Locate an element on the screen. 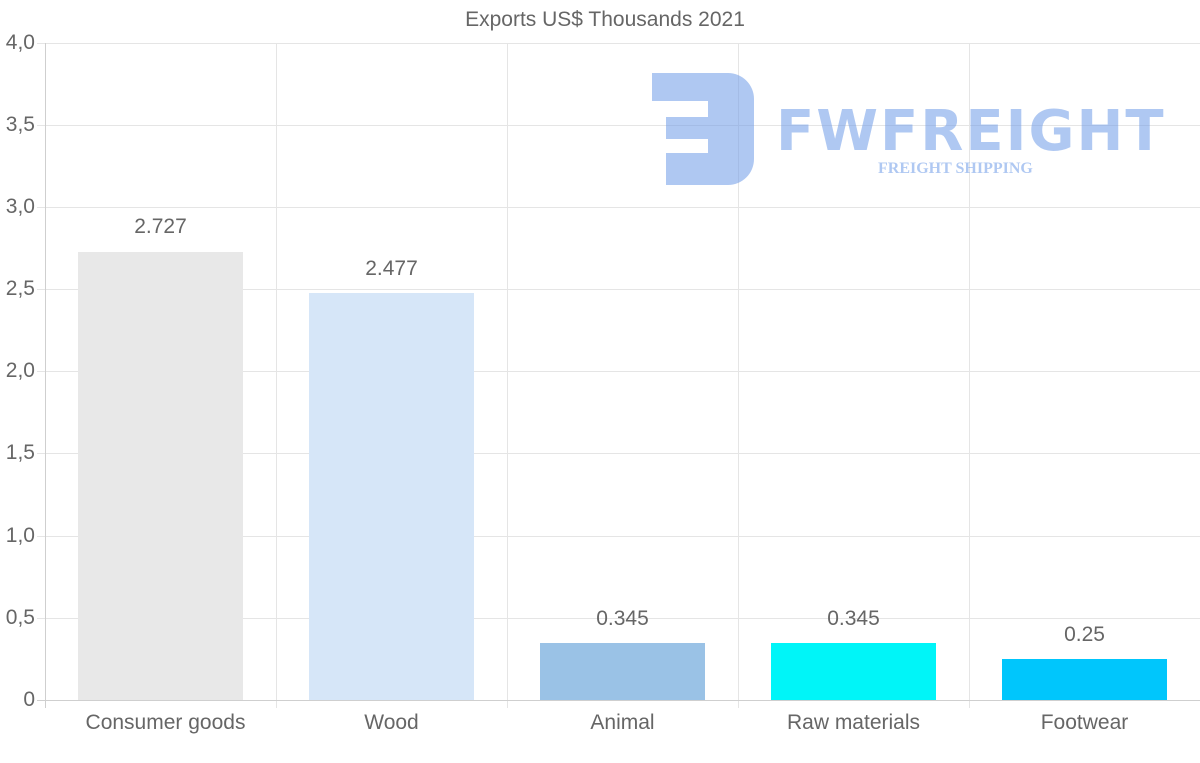  y-tick-label: 0,5 is located at coordinates (20, 617).